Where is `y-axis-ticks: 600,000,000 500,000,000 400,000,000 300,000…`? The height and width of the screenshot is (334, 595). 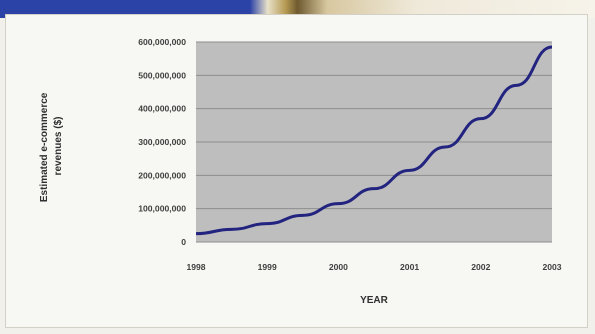
y-axis-ticks: 600,000,000 500,000,000 400,000,000 300,000… is located at coordinates (162, 142).